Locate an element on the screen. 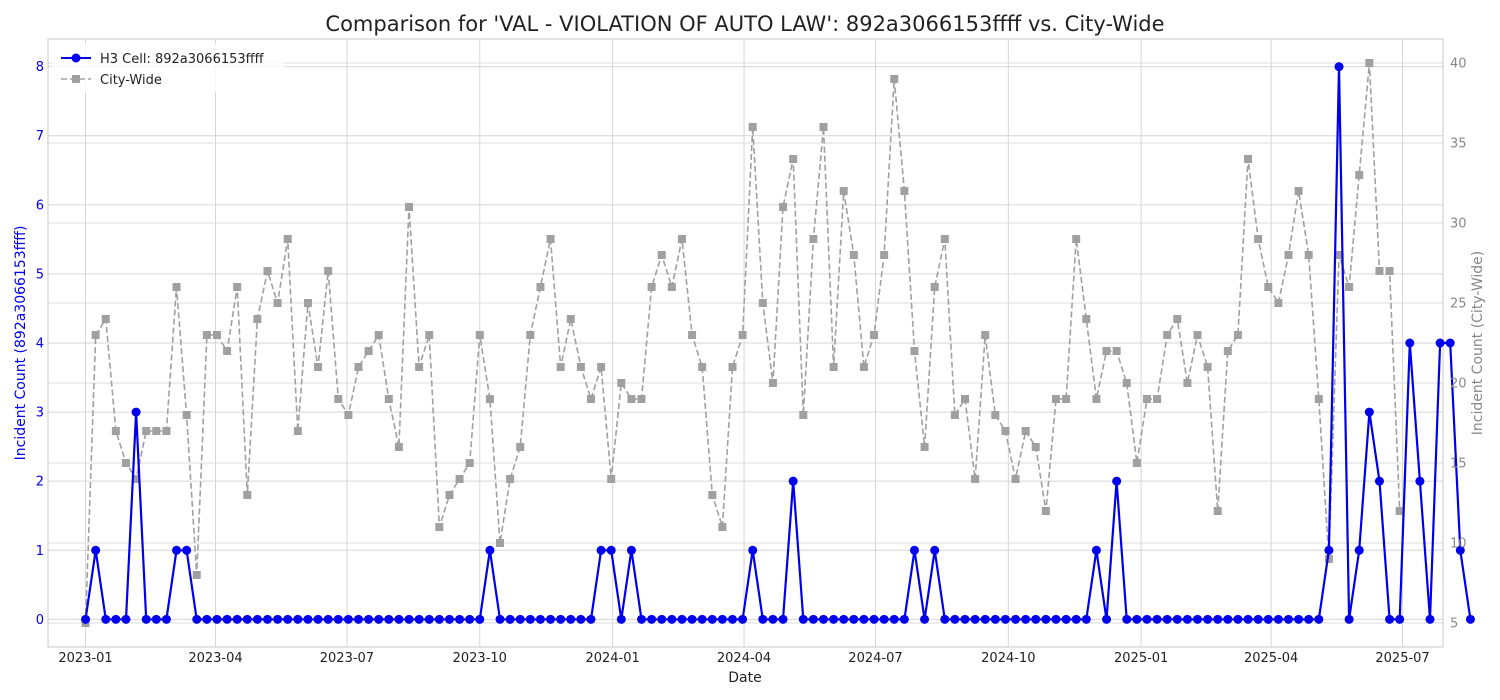  x-tick-label: 2023-04 is located at coordinates (215, 658).